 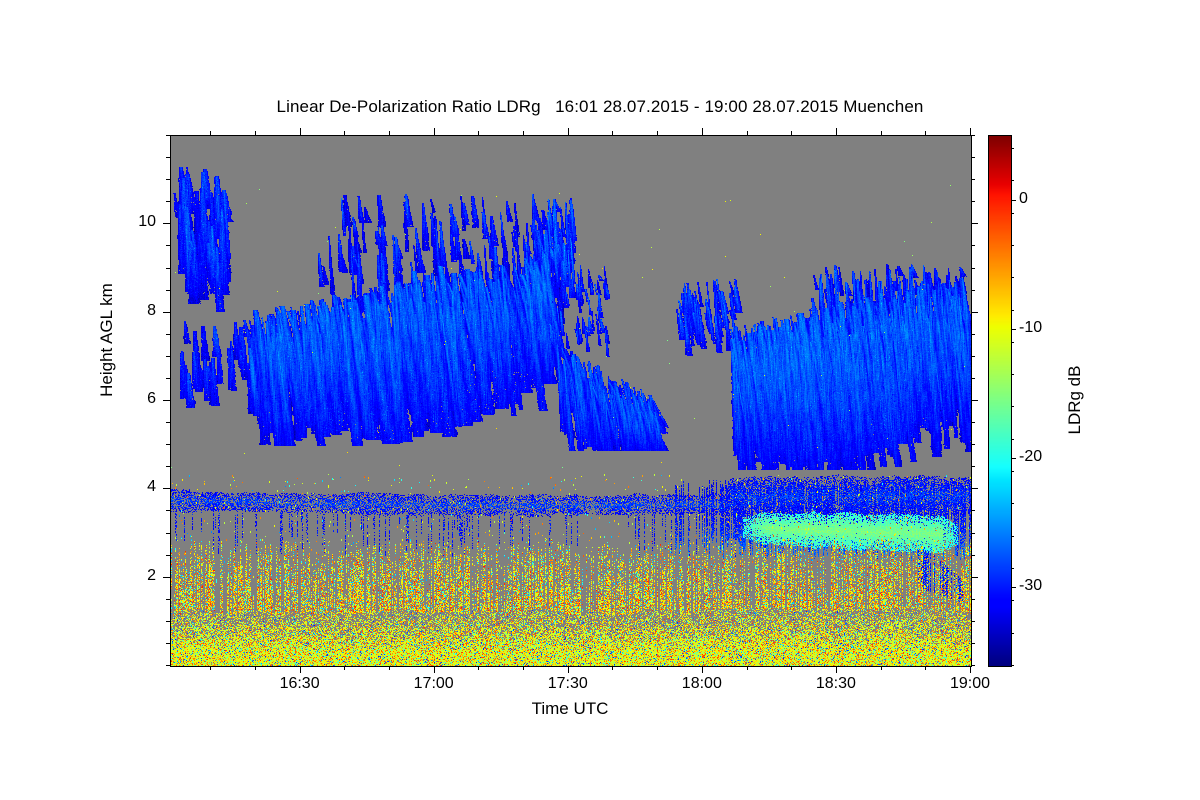 What do you see at coordinates (1031, 327) in the screenshot?
I see `colorbar-tick-label: -10` at bounding box center [1031, 327].